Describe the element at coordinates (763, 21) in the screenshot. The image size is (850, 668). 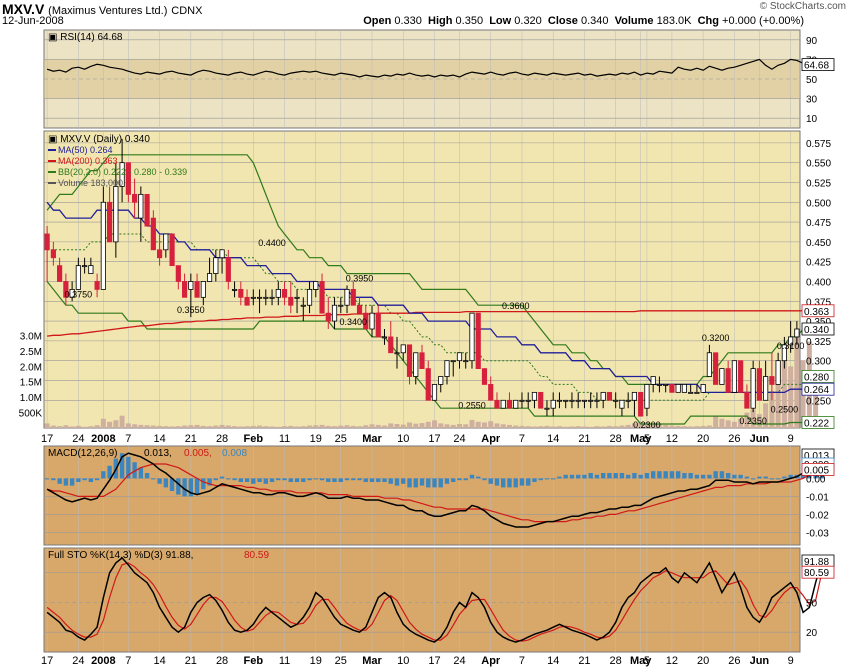
I see `change-value: +0.000 (+0.00%)` at that location.